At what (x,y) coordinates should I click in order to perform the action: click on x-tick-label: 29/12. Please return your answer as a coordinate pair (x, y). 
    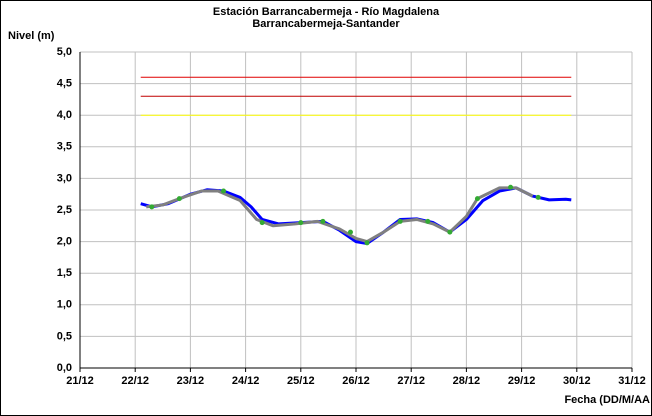
    Looking at the image, I should click on (522, 381).